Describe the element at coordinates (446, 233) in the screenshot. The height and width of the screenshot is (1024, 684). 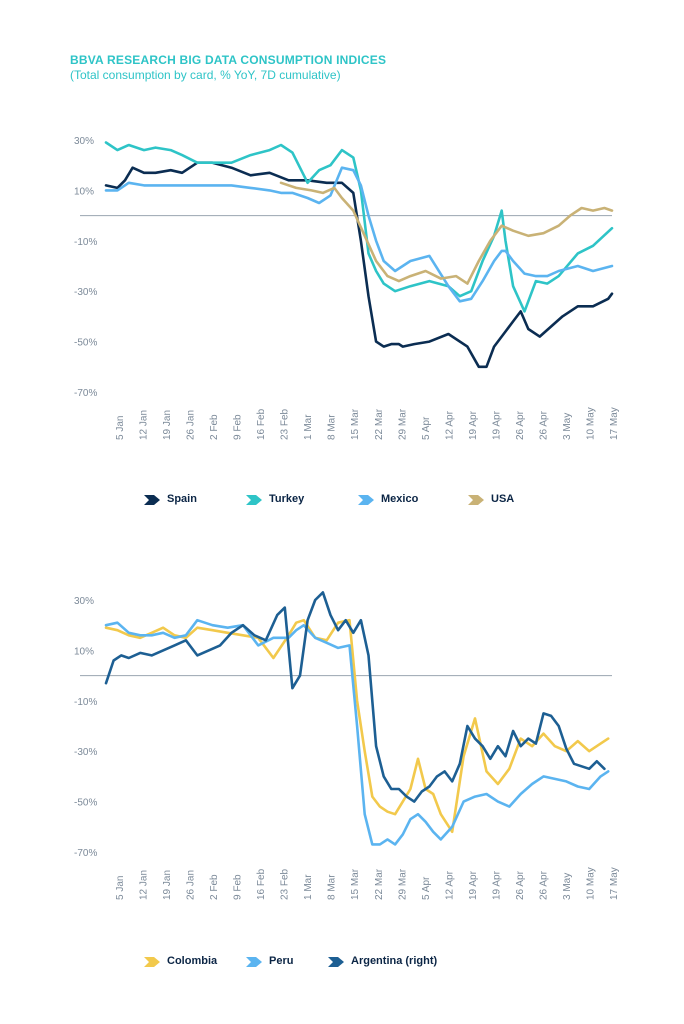
I see `series-line-usa` at that location.